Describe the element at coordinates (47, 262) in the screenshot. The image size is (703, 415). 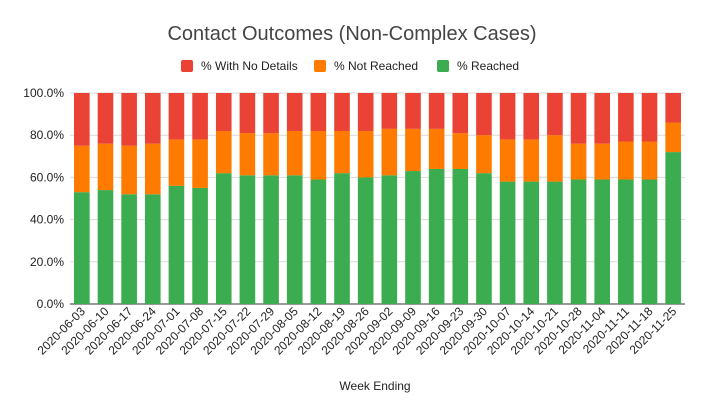
I see `y-tick-label: 20.0%` at that location.